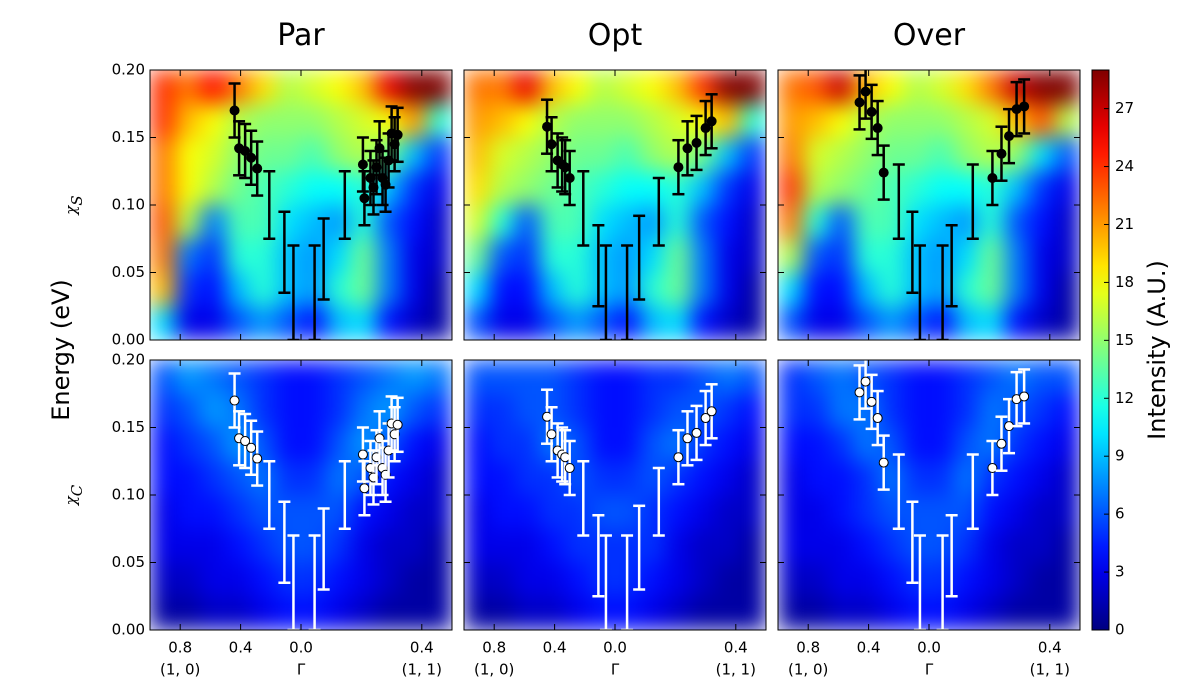 Image resolution: width=1200 pixels, height=700 pixels. I want to click on row-symbol: χ, so click(71, 210).